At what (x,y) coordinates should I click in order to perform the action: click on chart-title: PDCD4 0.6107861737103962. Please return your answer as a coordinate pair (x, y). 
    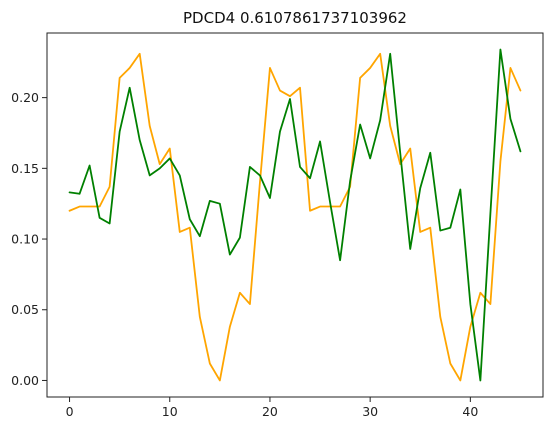
    Looking at the image, I should click on (295, 18).